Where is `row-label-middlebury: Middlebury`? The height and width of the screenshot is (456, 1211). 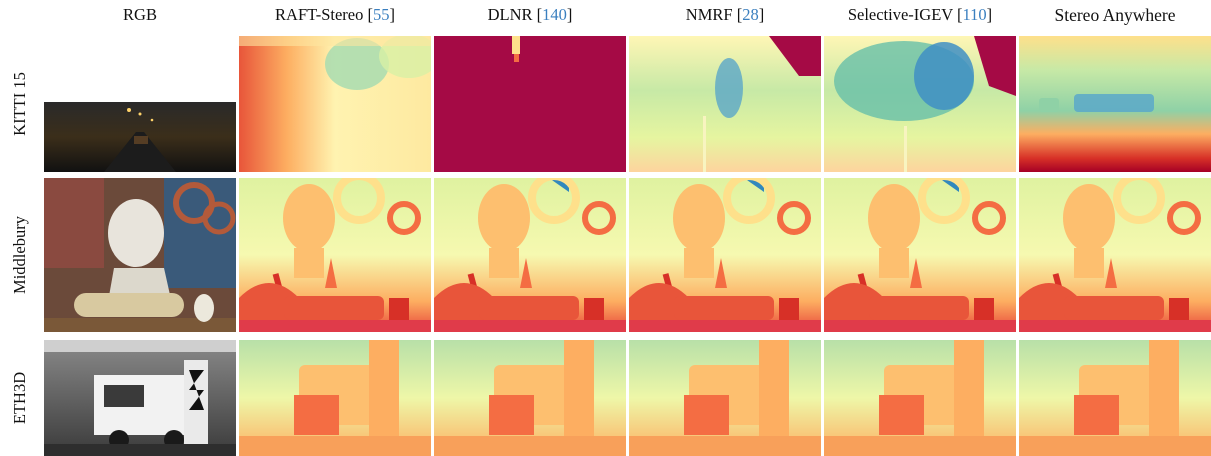 row-label-middlebury: Middlebury is located at coordinates (20, 255).